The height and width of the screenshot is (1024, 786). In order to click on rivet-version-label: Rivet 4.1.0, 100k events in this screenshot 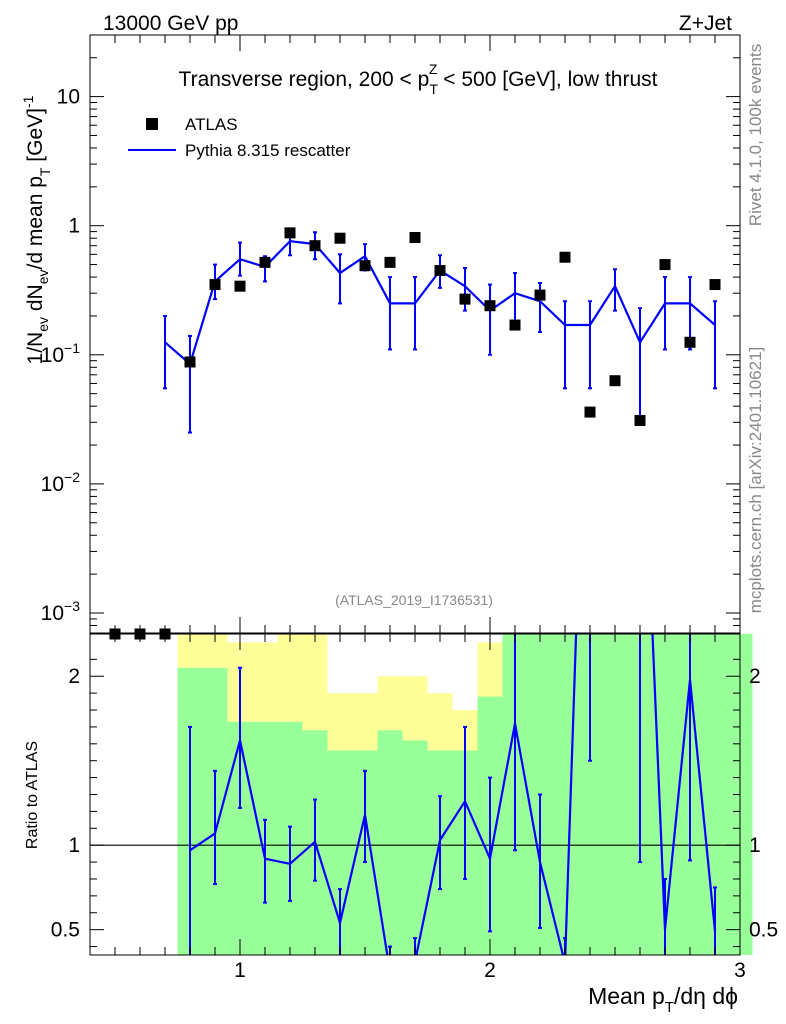, I will do `click(755, 135)`.